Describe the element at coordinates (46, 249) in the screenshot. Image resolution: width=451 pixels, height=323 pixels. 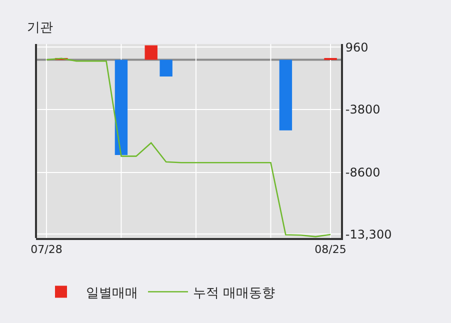
I see `x-tick-label: 07/28` at that location.